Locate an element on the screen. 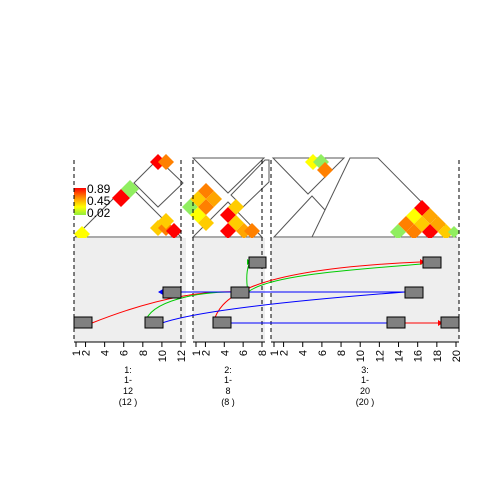 The image size is (504, 504). tick-label-panel-3: 18 is located at coordinates (438, 356).